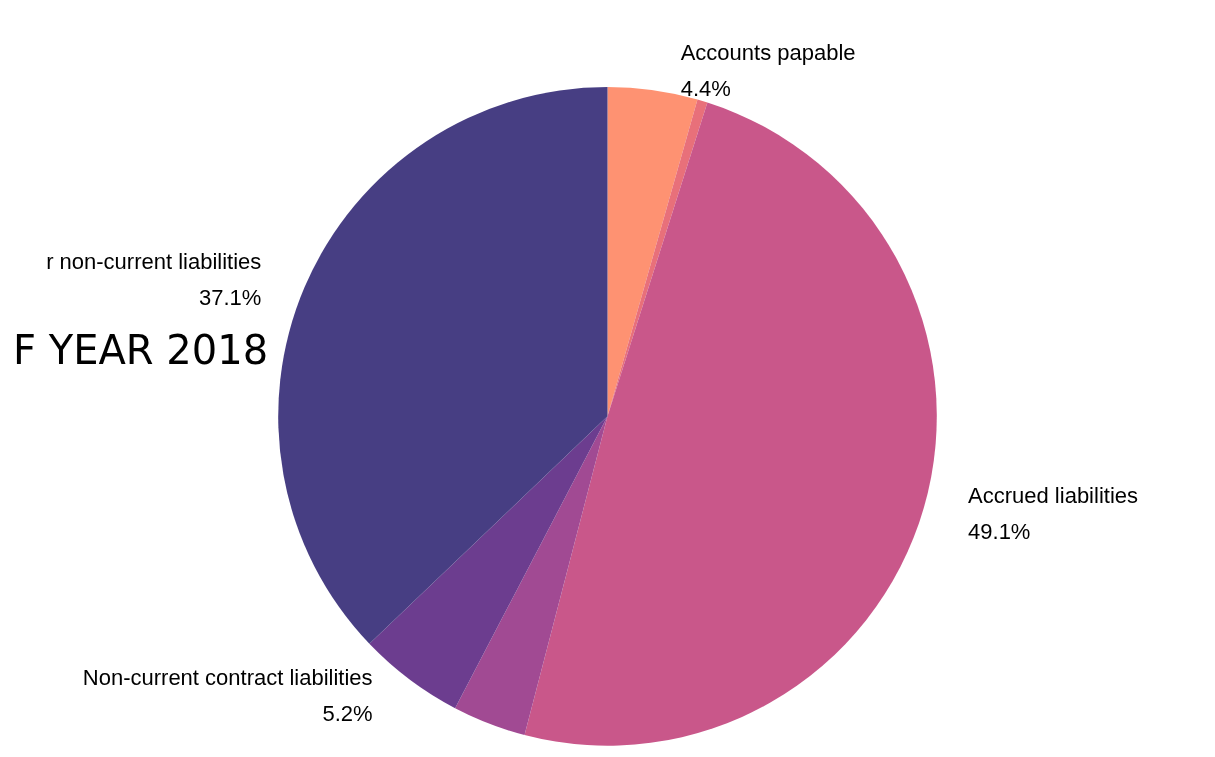 This screenshot has height=757, width=1215. What do you see at coordinates (768, 52) in the screenshot?
I see `slice-label: Accounts papable` at bounding box center [768, 52].